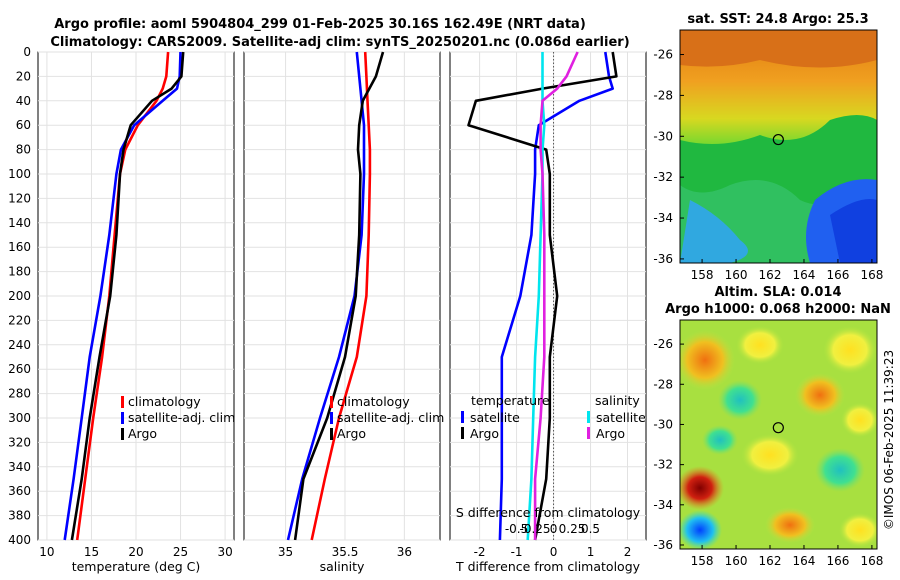 This screenshot has height=580, width=900. What do you see at coordinates (777, 19) in the screenshot?
I see `sst-map-title: sat. SST: 24.8 Argo: 25.3` at bounding box center [777, 19].